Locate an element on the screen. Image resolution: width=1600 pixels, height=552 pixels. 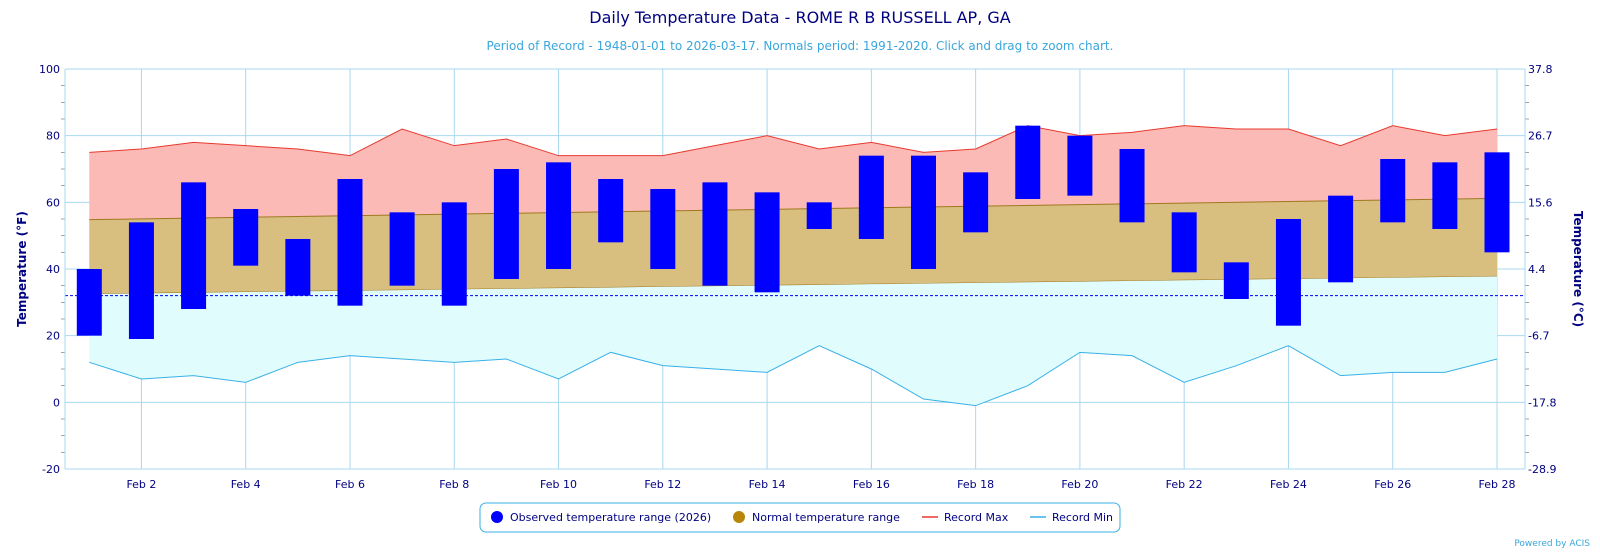
record-min-line is located at coordinates (793, 376).